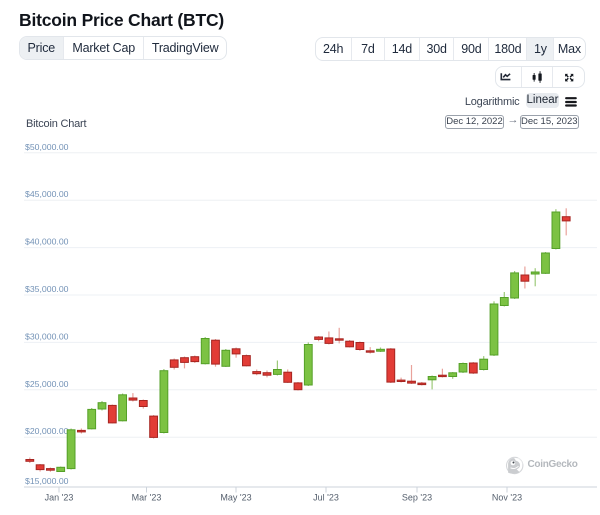 This screenshot has height=515, width=600. What do you see at coordinates (417, 498) in the screenshot?
I see `svg-text: Sep '23` at bounding box center [417, 498].